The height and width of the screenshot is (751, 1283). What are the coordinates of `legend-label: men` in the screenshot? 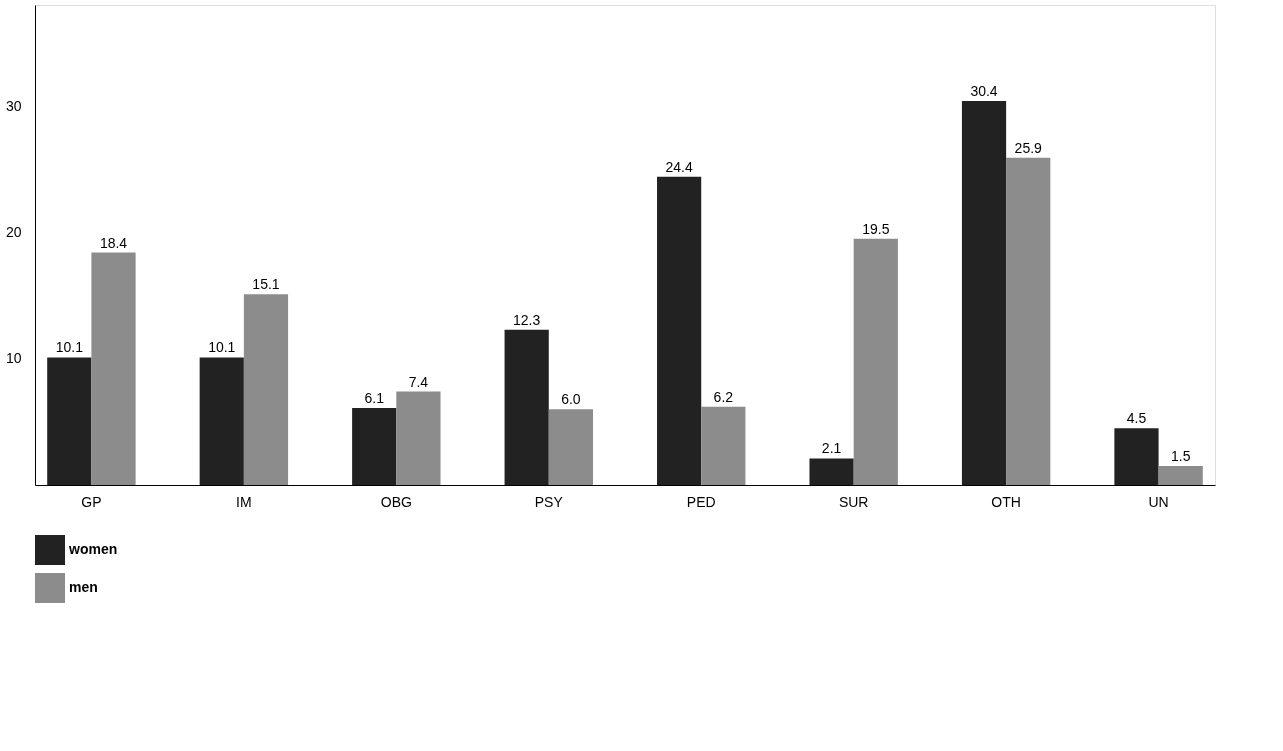 It's located at (83, 587).